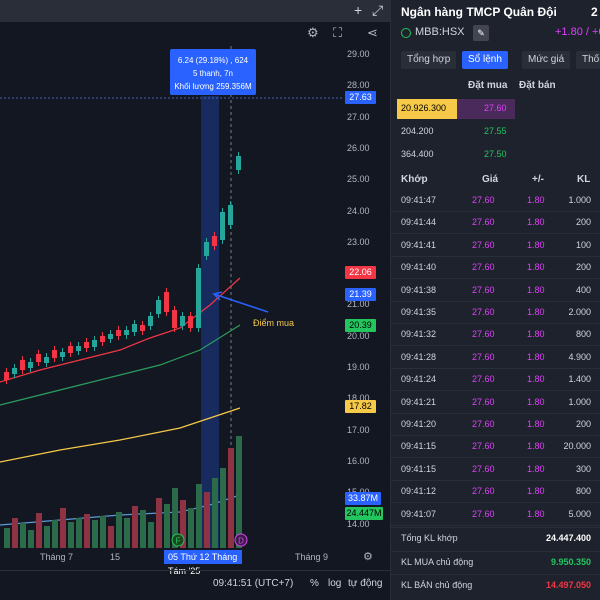 The height and width of the screenshot is (600, 600). What do you see at coordinates (253, 583) in the screenshot?
I see `clock-time: 09:41:51 (UTC+7)` at bounding box center [253, 583].